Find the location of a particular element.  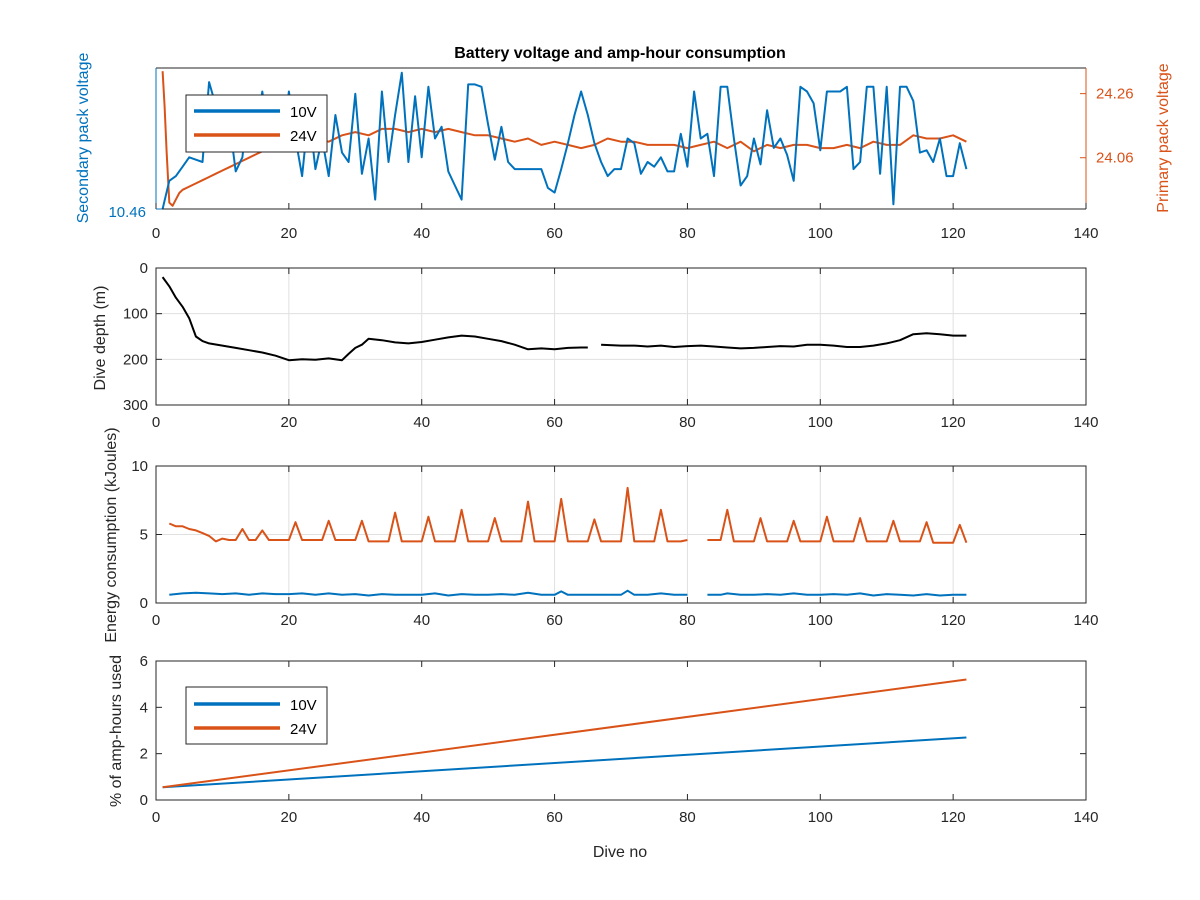

amphours-xtick-label: 40 is located at coordinates (421, 817).